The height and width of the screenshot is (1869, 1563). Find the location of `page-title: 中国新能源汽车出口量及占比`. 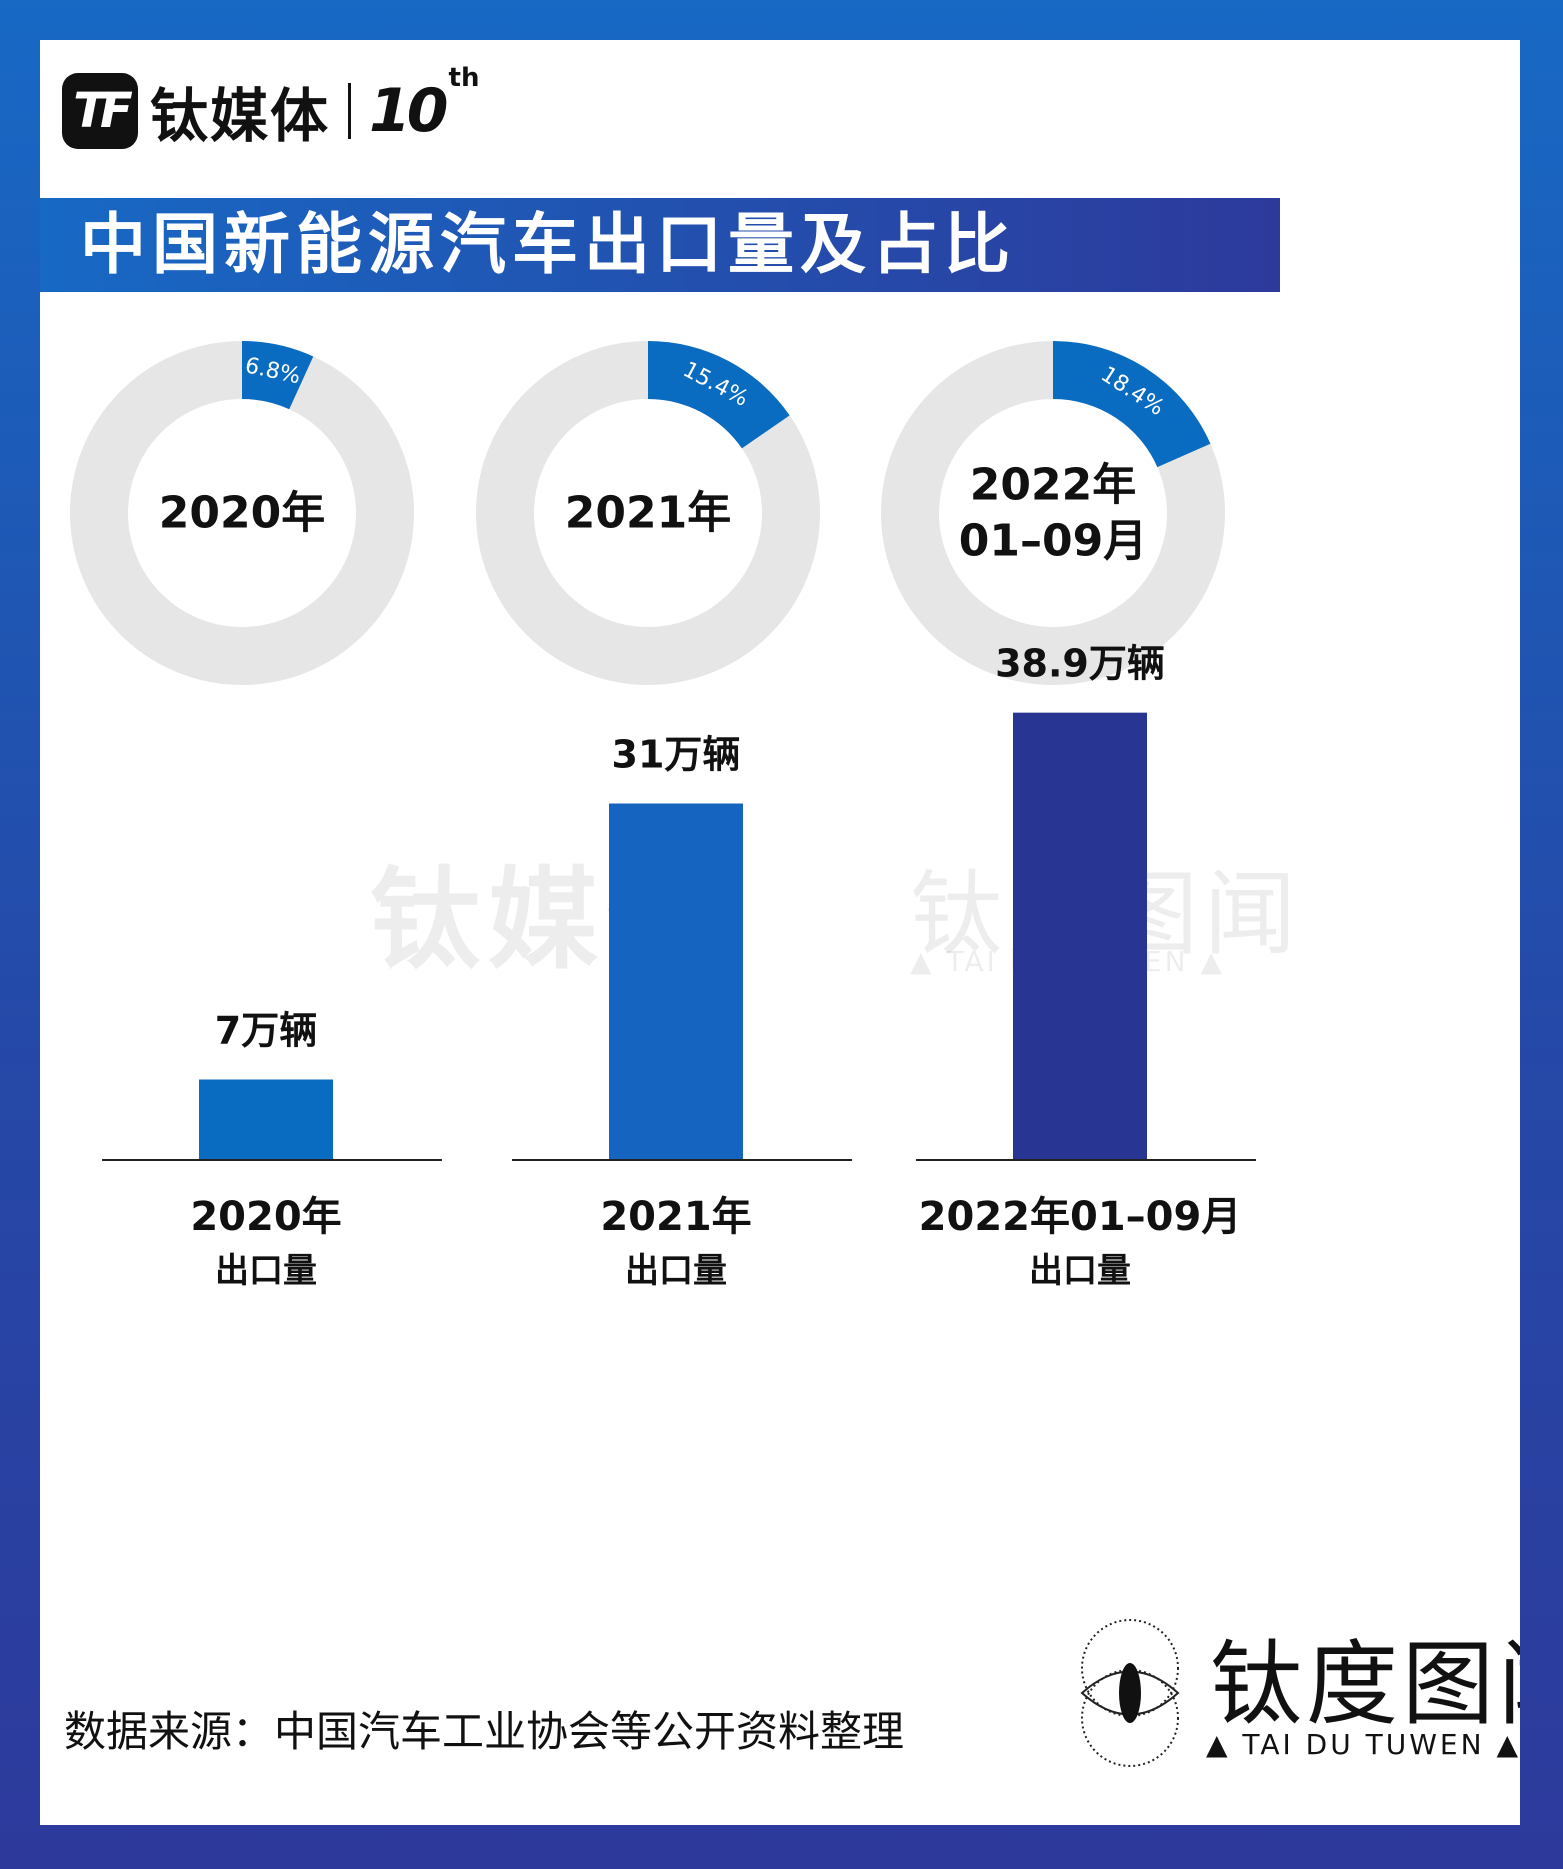

page-title: 中国新能源汽车出口量及占比 is located at coordinates (548, 244).